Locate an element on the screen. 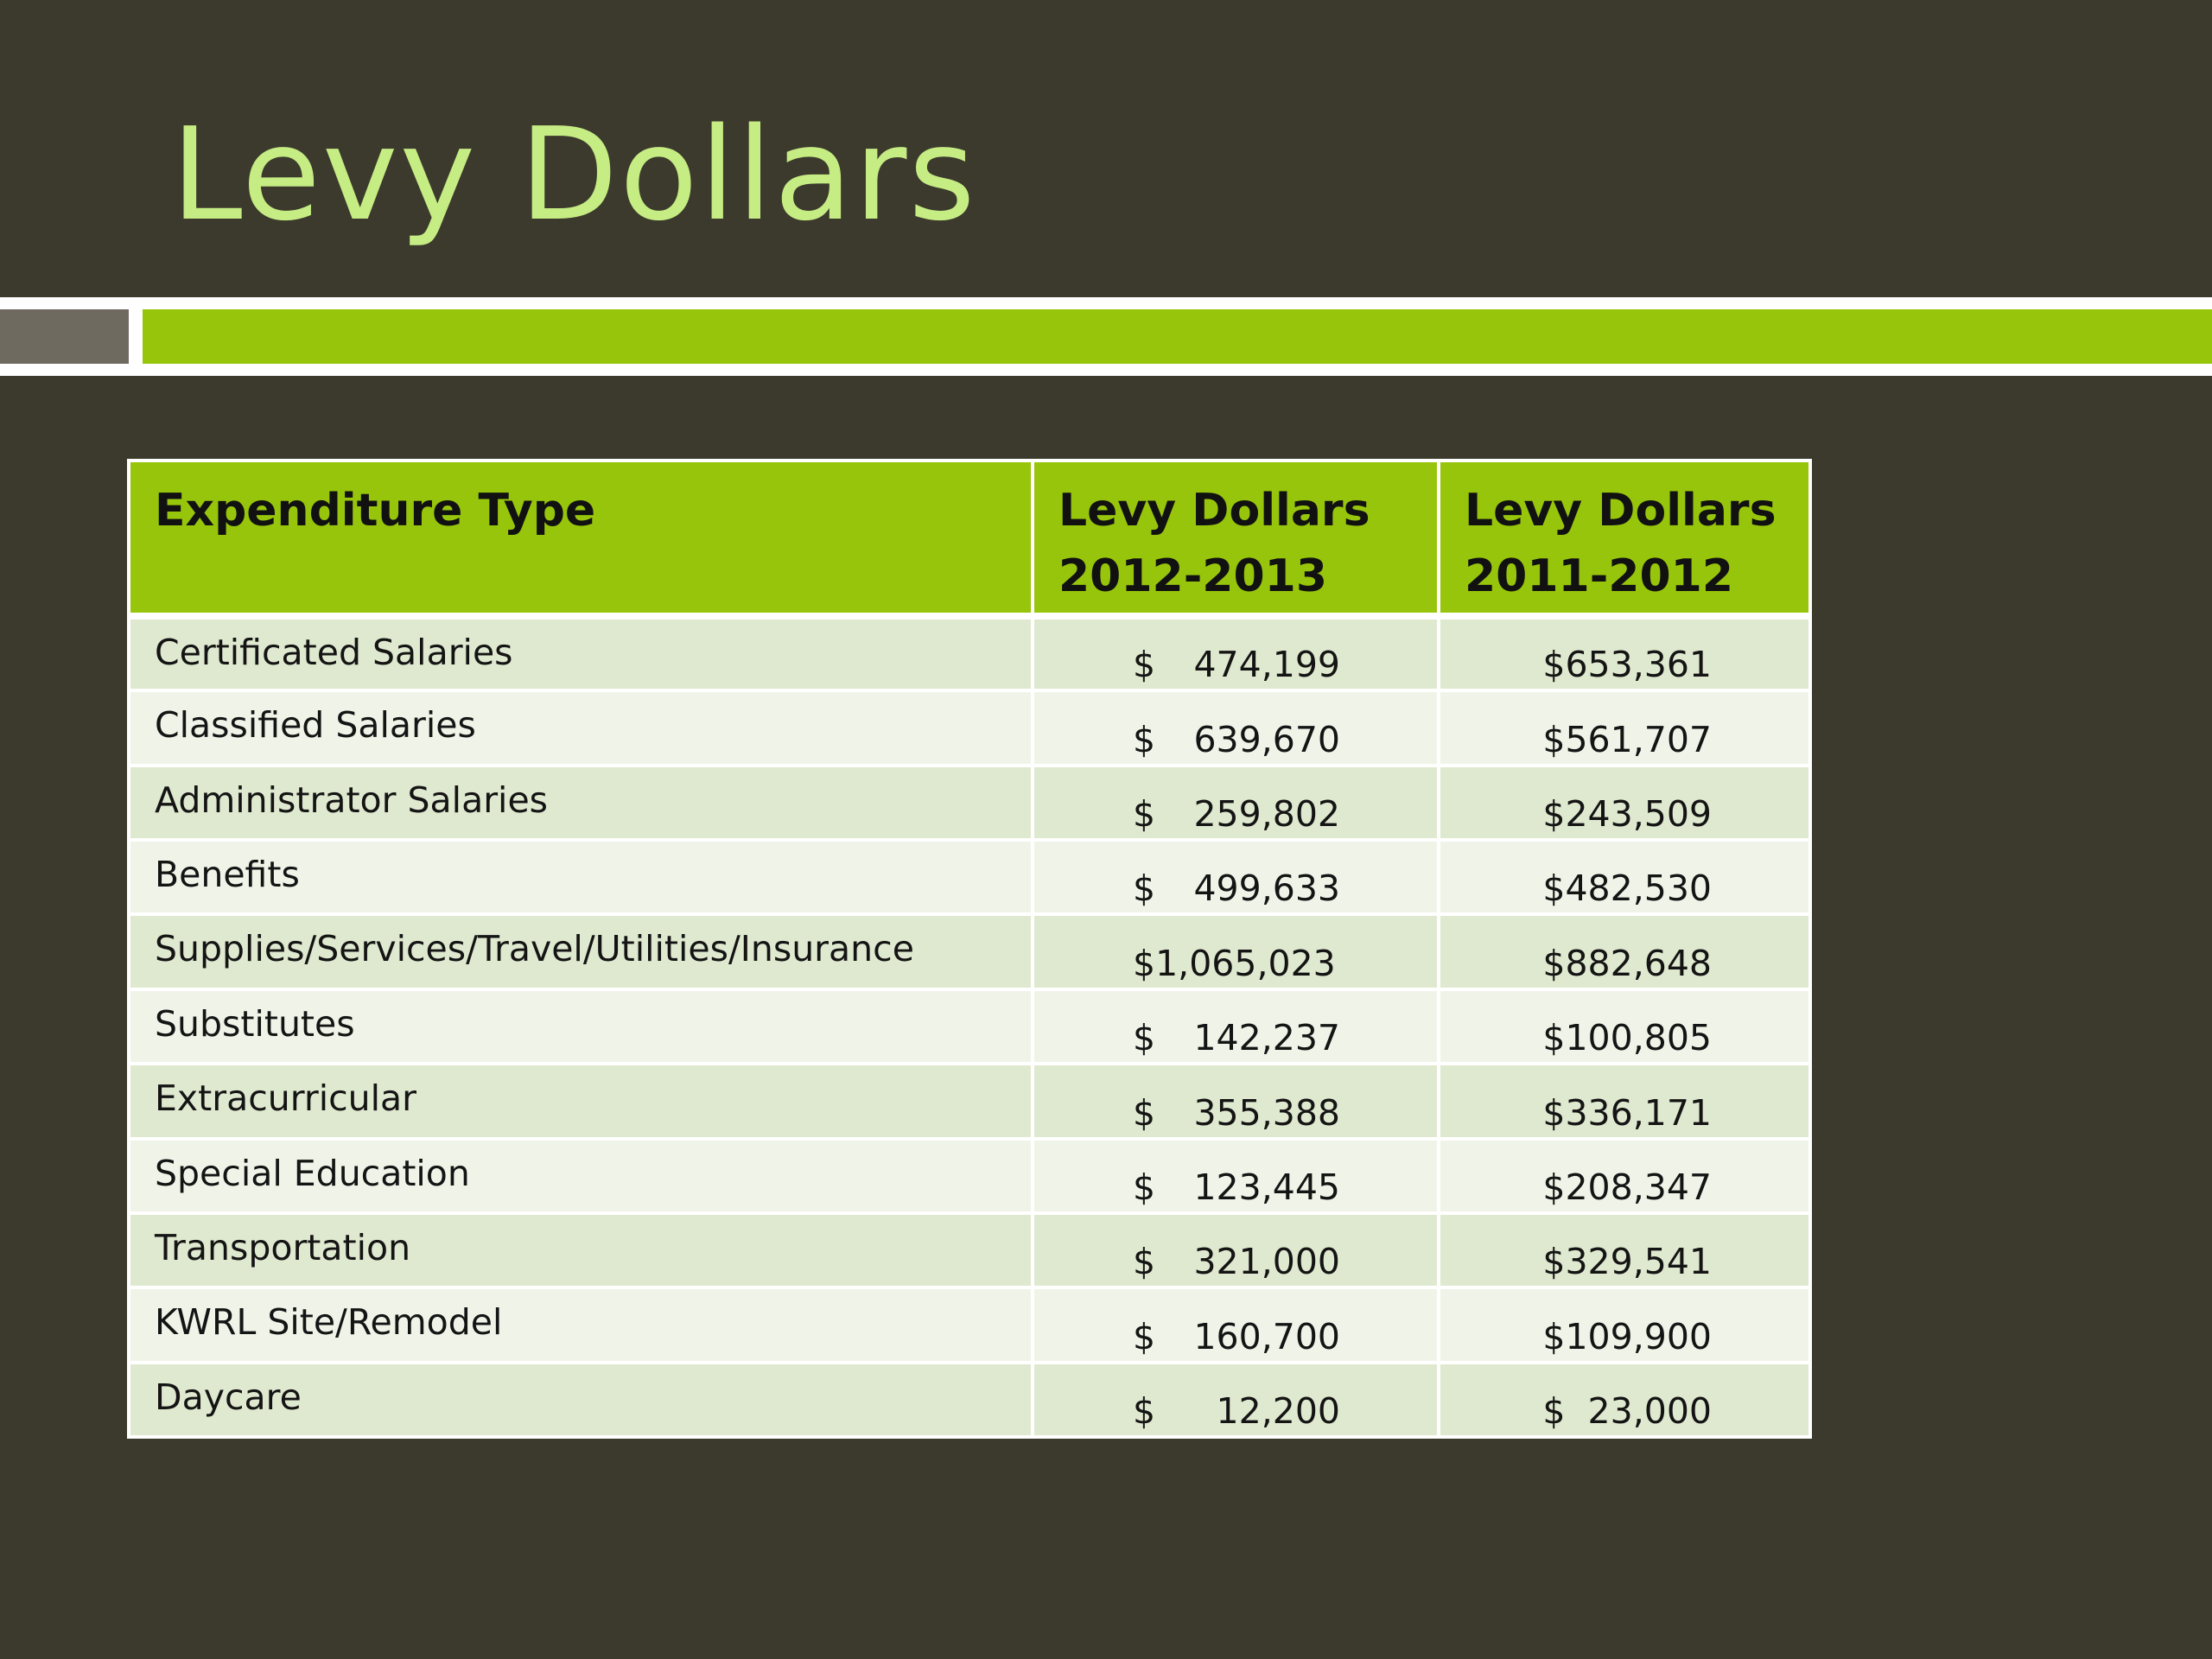 The image size is (2212, 1659). amount-value: 321,000 is located at coordinates (1266, 1262).